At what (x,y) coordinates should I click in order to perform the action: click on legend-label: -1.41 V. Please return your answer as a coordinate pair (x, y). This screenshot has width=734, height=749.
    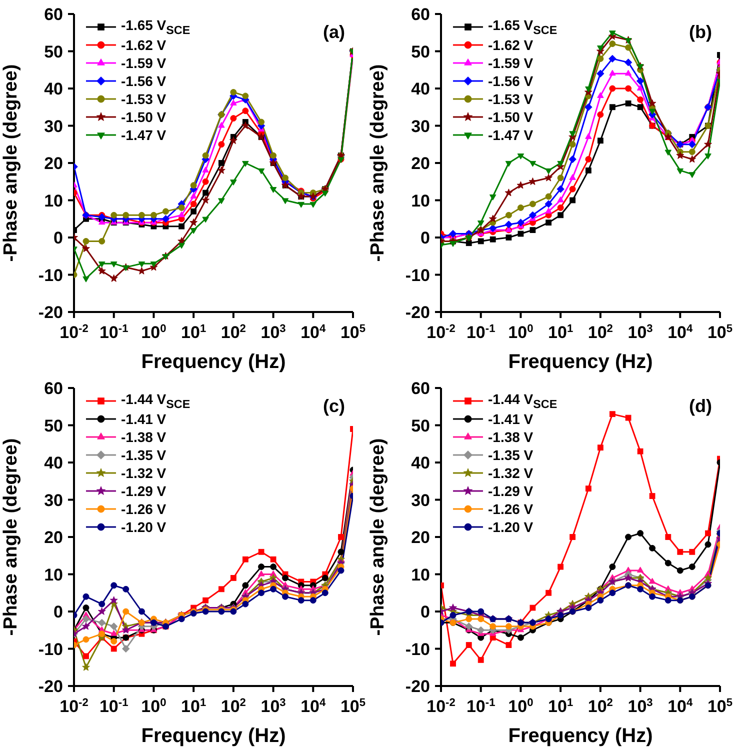
    Looking at the image, I should click on (511, 419).